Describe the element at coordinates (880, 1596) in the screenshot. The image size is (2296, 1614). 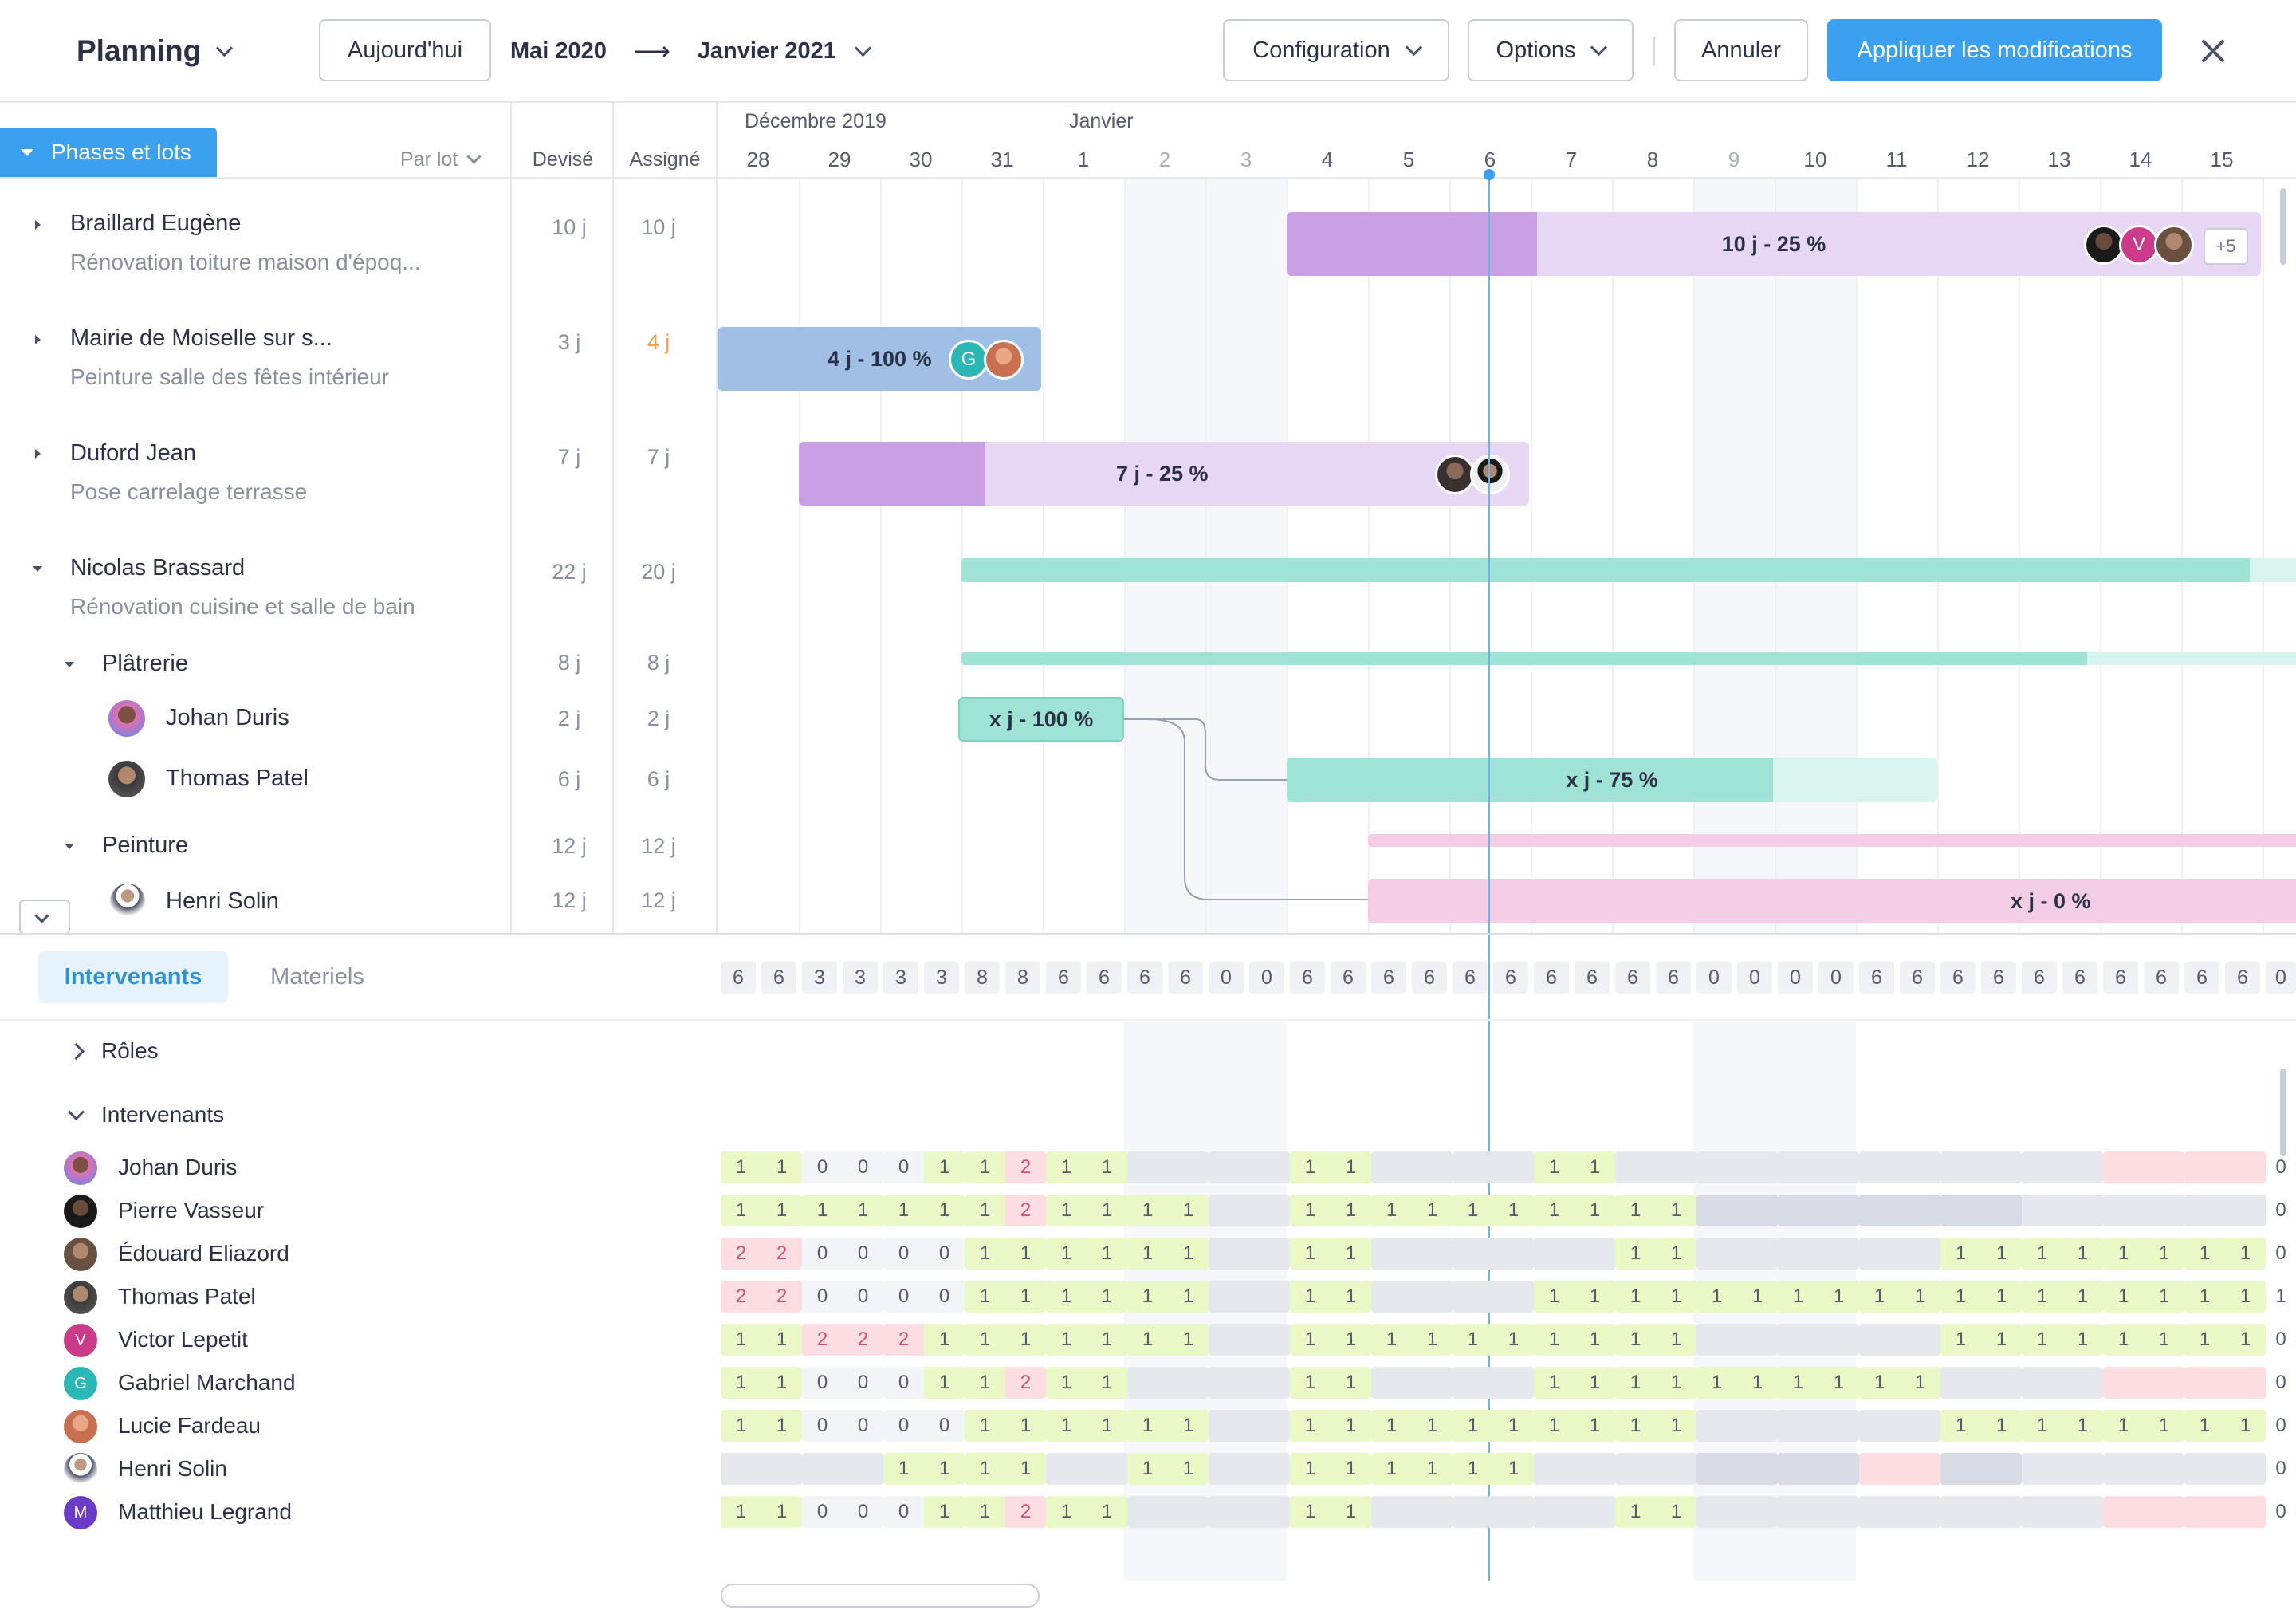
I see `horizontal-scrollbar` at that location.